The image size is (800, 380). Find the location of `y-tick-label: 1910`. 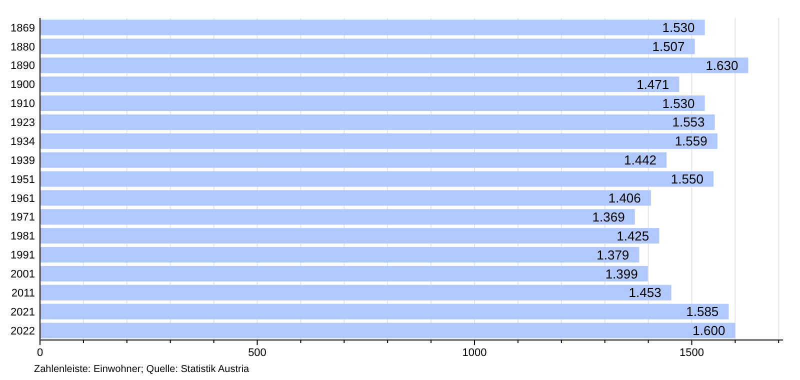

y-tick-label: 1910 is located at coordinates (22, 104).